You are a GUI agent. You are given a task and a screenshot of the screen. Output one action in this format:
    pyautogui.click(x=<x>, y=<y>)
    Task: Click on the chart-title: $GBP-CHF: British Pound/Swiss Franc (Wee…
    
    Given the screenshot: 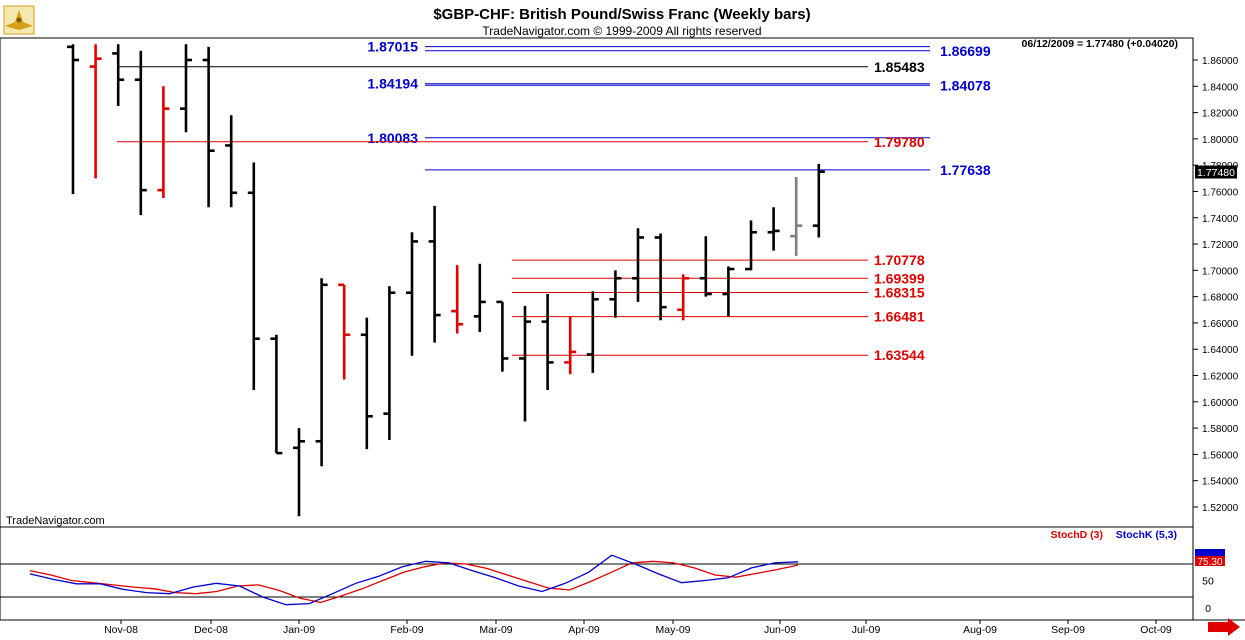 What is the action you would take?
    pyautogui.click(x=621, y=14)
    